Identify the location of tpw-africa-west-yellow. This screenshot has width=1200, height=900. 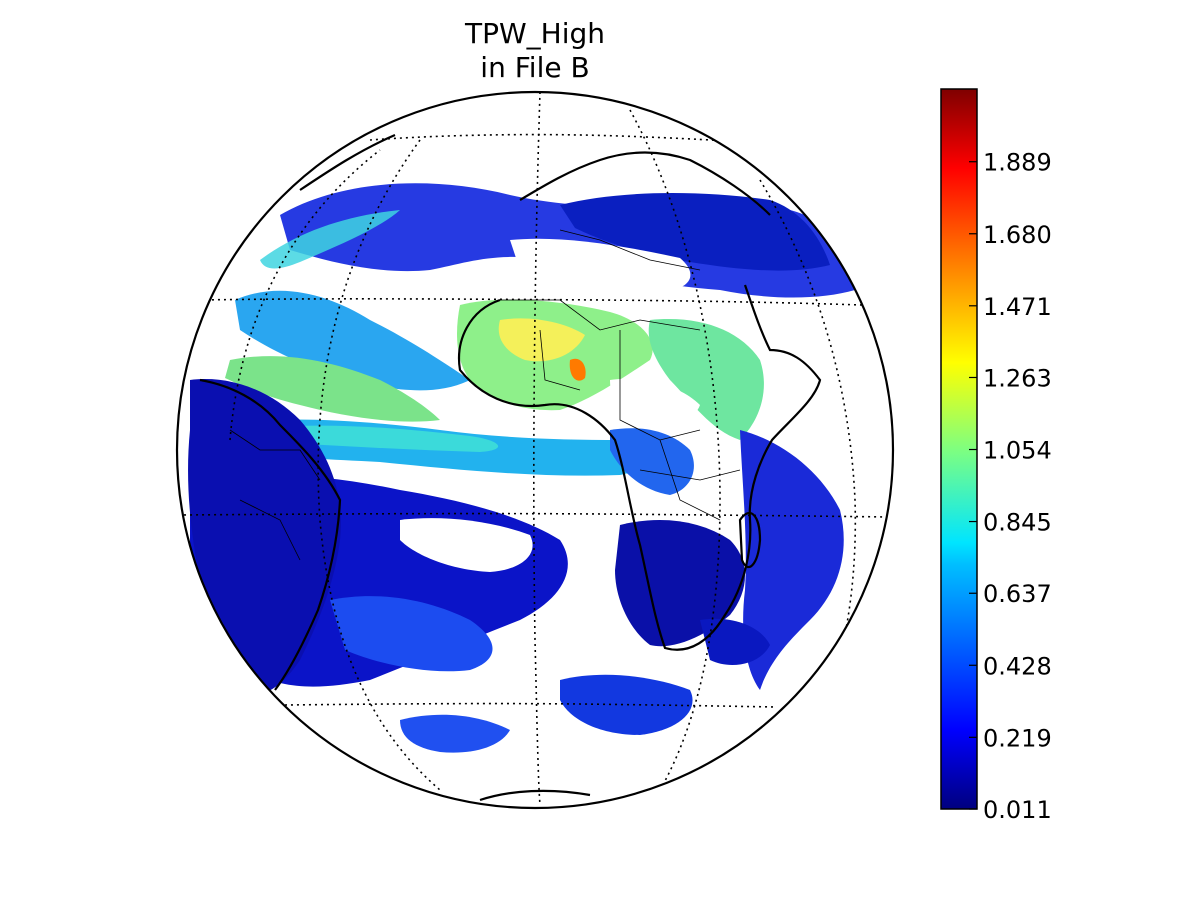
(541, 340).